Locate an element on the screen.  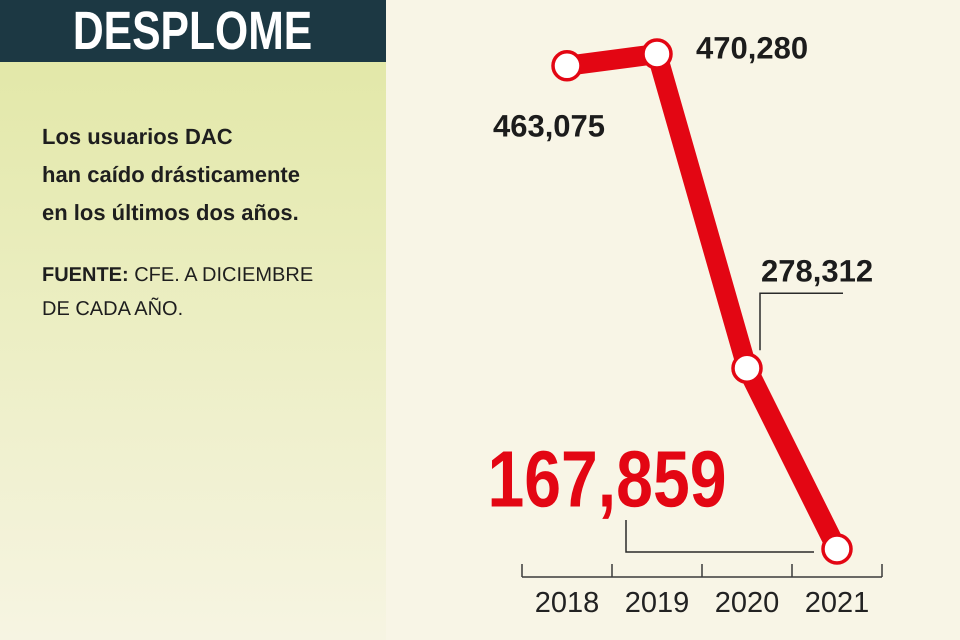
x-tick-label: 2019 is located at coordinates (657, 603).